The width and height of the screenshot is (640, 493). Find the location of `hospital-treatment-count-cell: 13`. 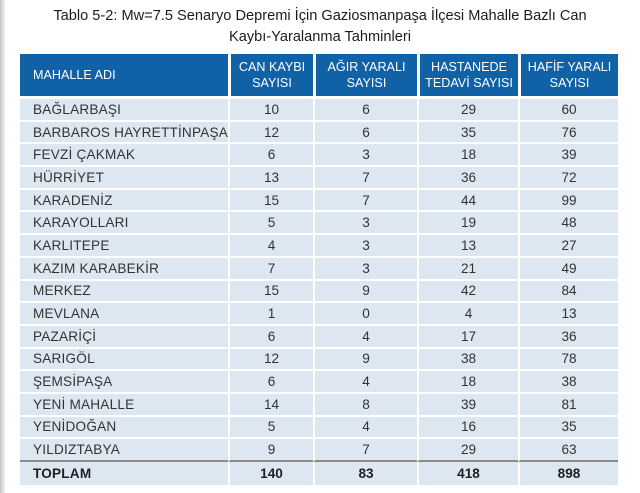

hospital-treatment-count-cell: 13 is located at coordinates (467, 246).